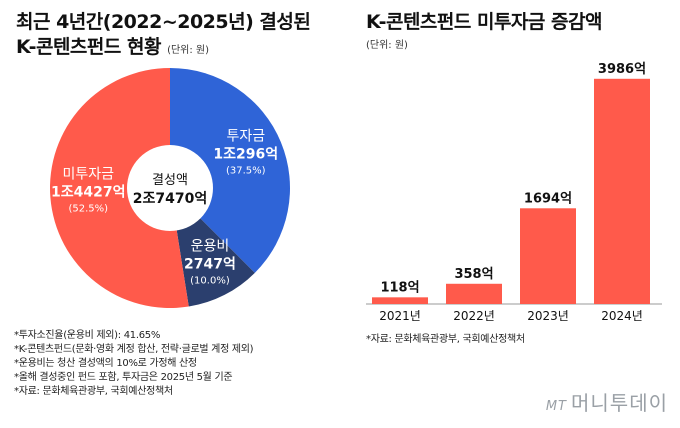  I want to click on note-item: *운용비는 청산 결성액의 10%로 가정해 산정, so click(105, 363).